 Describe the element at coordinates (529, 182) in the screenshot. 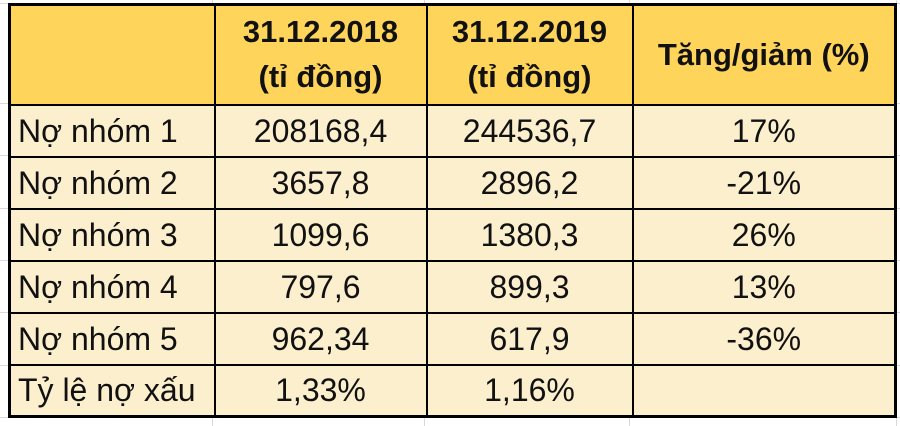

I see `value-cell-2019: 2896,2` at that location.